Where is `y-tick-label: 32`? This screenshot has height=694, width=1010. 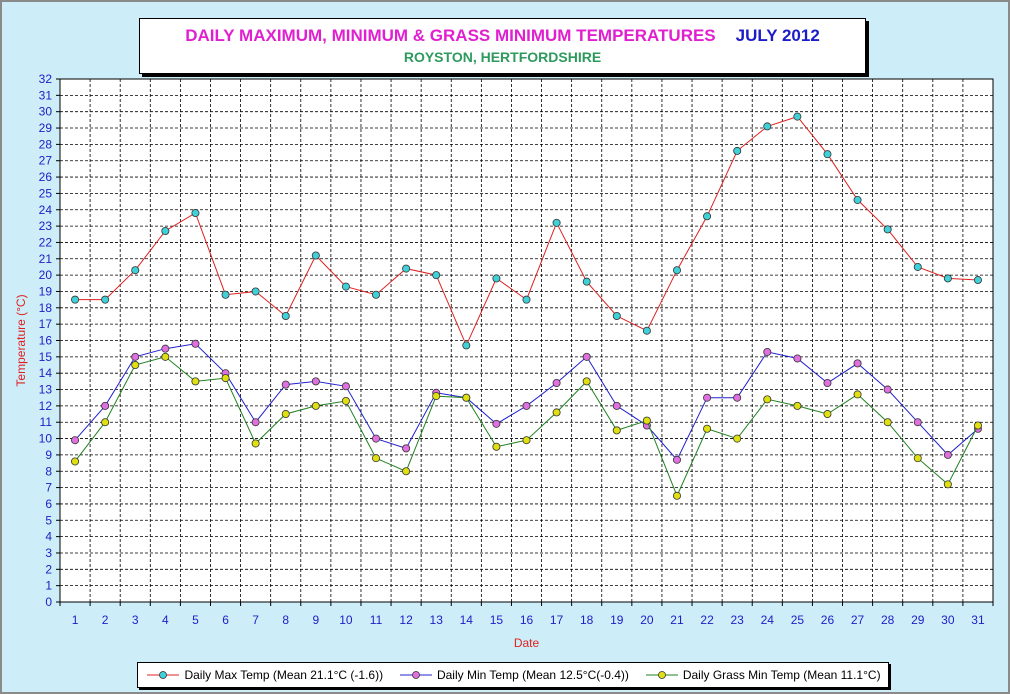 y-tick-label: 32 is located at coordinates (46, 79).